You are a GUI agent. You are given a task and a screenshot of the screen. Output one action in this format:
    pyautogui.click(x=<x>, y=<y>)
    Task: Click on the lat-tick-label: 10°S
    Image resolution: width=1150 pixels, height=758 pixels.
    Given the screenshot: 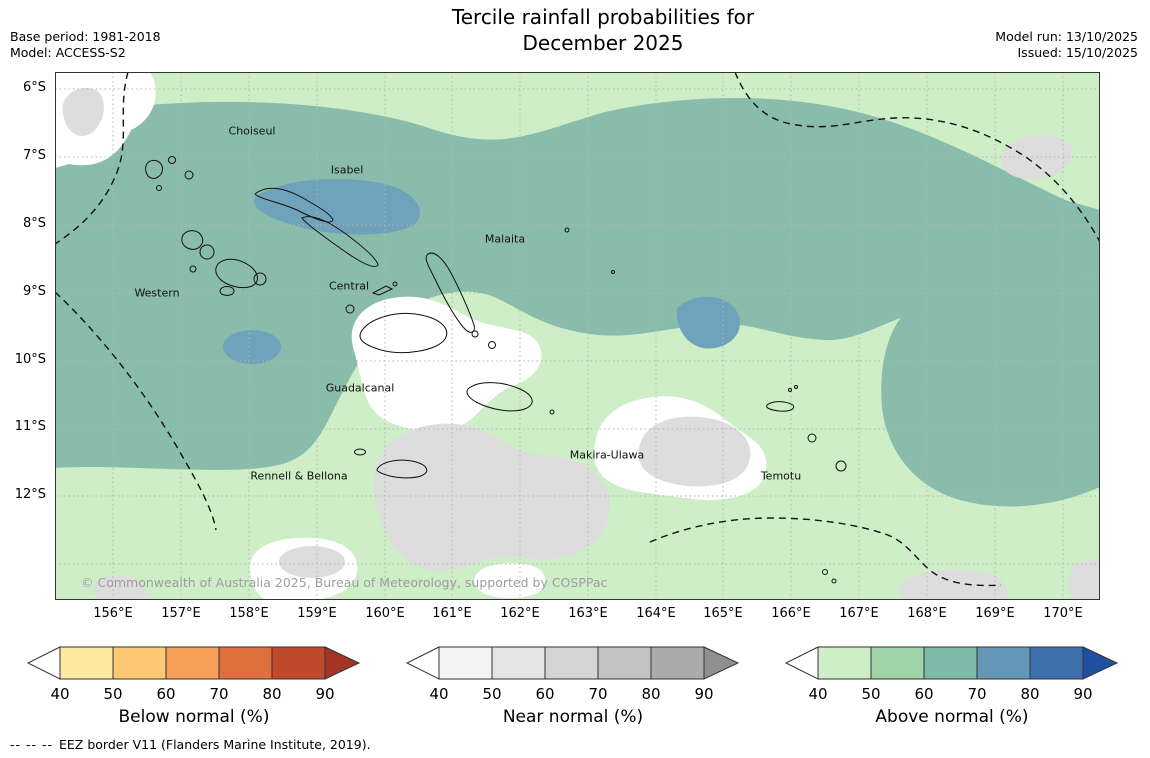 What is the action you would take?
    pyautogui.click(x=30, y=359)
    